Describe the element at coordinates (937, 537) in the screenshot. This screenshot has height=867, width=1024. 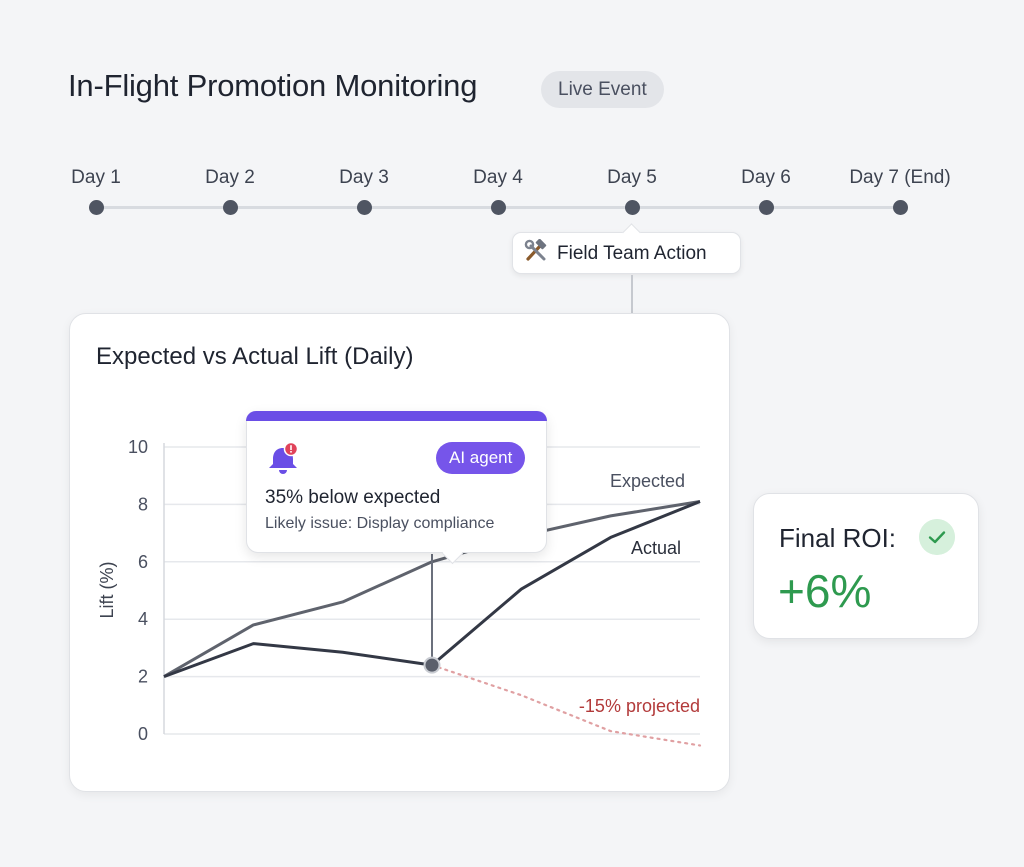
I see `check-icon` at that location.